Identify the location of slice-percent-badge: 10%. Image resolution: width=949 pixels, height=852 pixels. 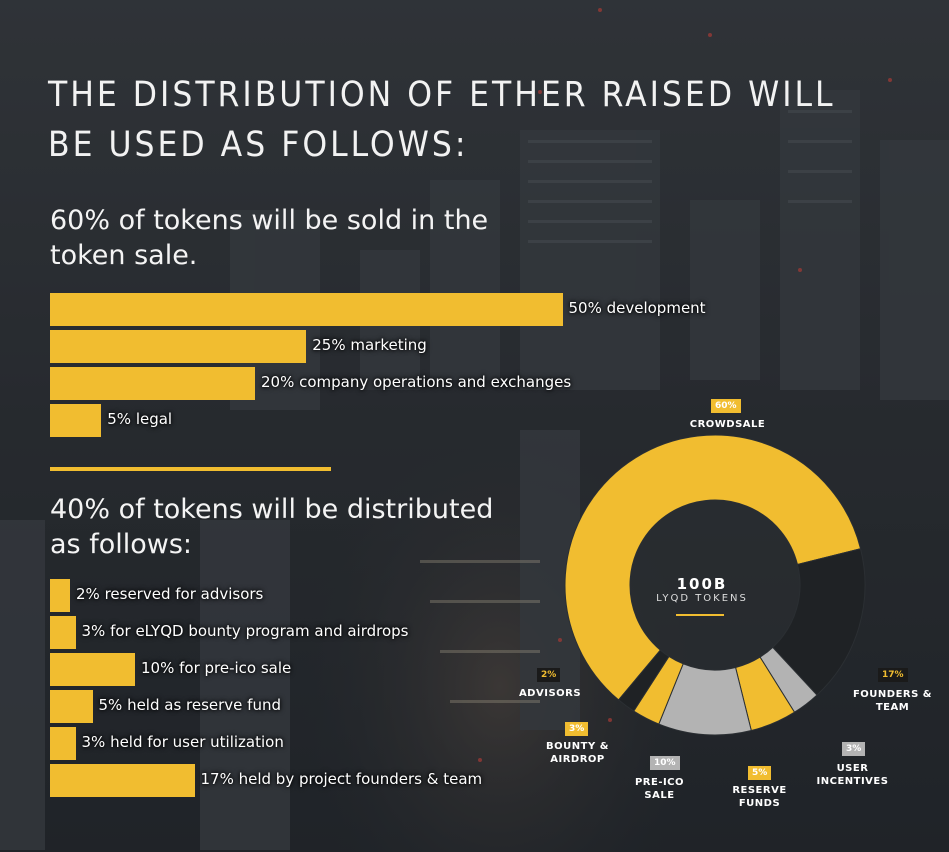
(665, 763).